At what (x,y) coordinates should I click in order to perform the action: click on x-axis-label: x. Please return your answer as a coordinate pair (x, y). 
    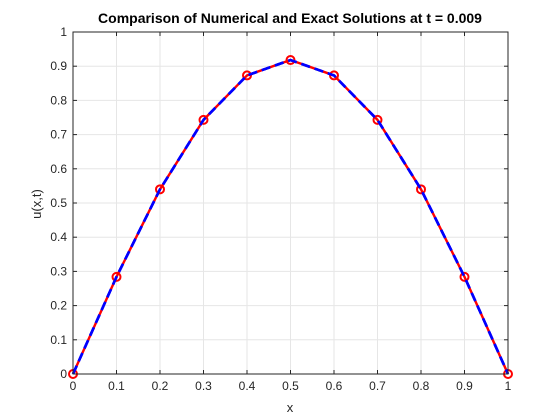
    Looking at the image, I should click on (290, 407).